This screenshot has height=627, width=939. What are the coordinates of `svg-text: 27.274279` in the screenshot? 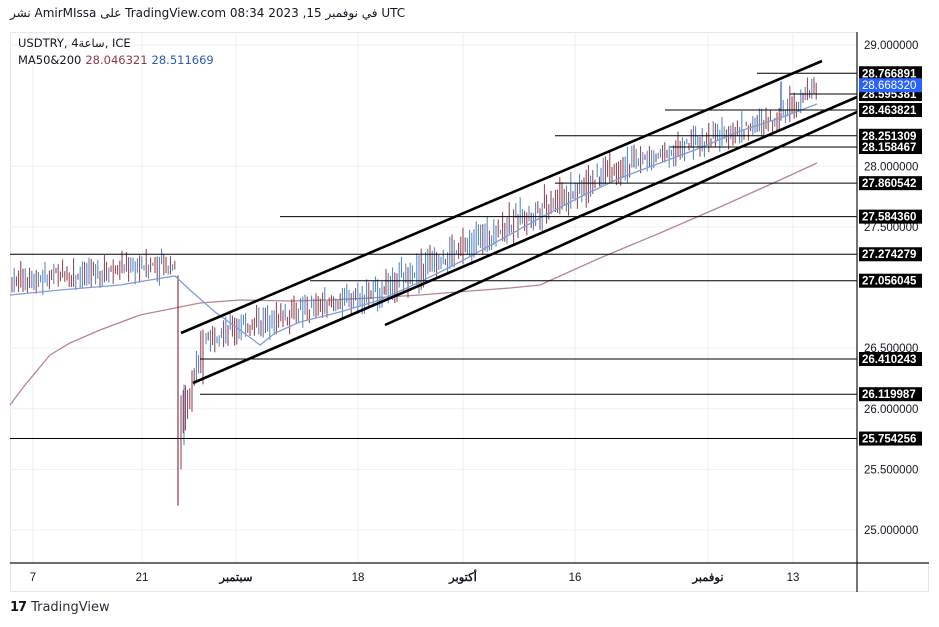 It's located at (889, 255).